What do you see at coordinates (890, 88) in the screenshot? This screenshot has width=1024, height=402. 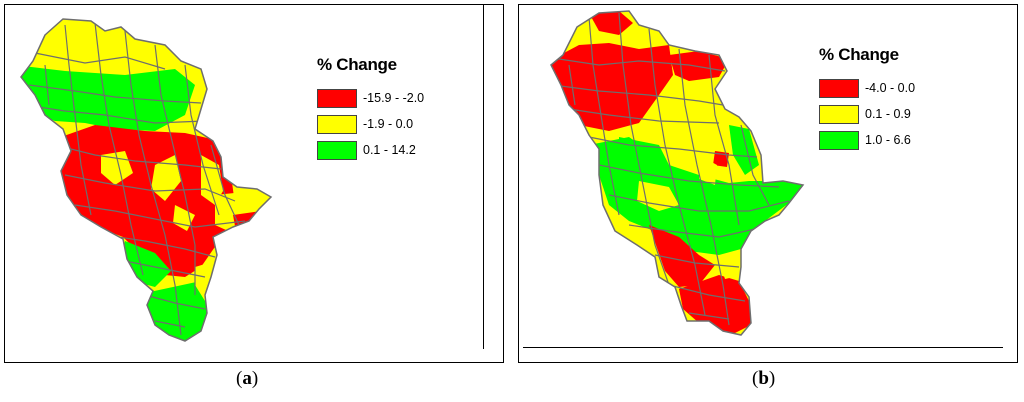 I see `legend-label: -4.0 - 0.0` at bounding box center [890, 88].